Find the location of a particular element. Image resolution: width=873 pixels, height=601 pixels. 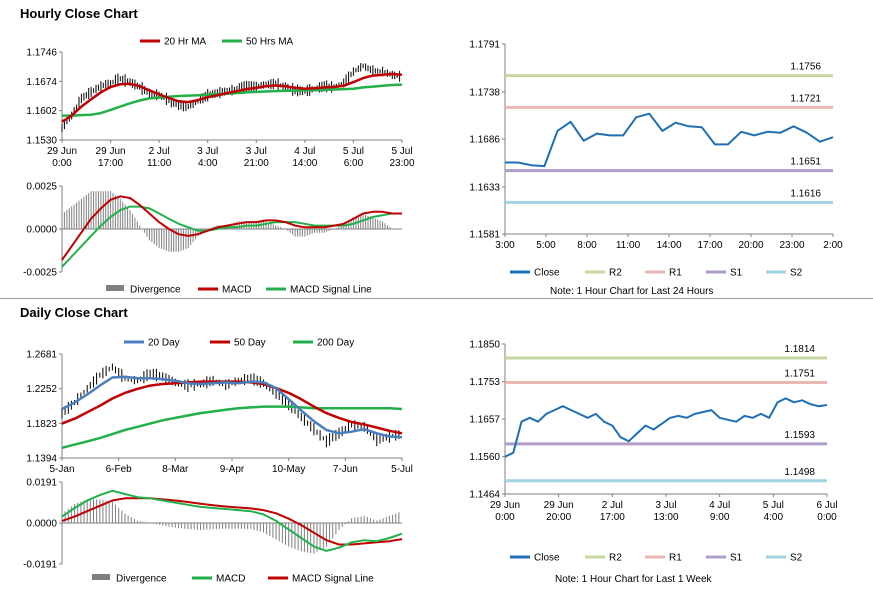

x-tick-label: 8:00 is located at coordinates (587, 245).